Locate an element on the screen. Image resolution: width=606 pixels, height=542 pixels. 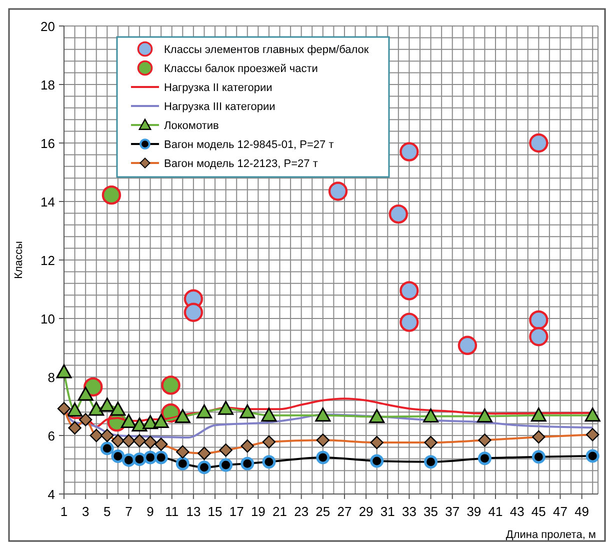
x-tick-label: 17 is located at coordinates (236, 511).